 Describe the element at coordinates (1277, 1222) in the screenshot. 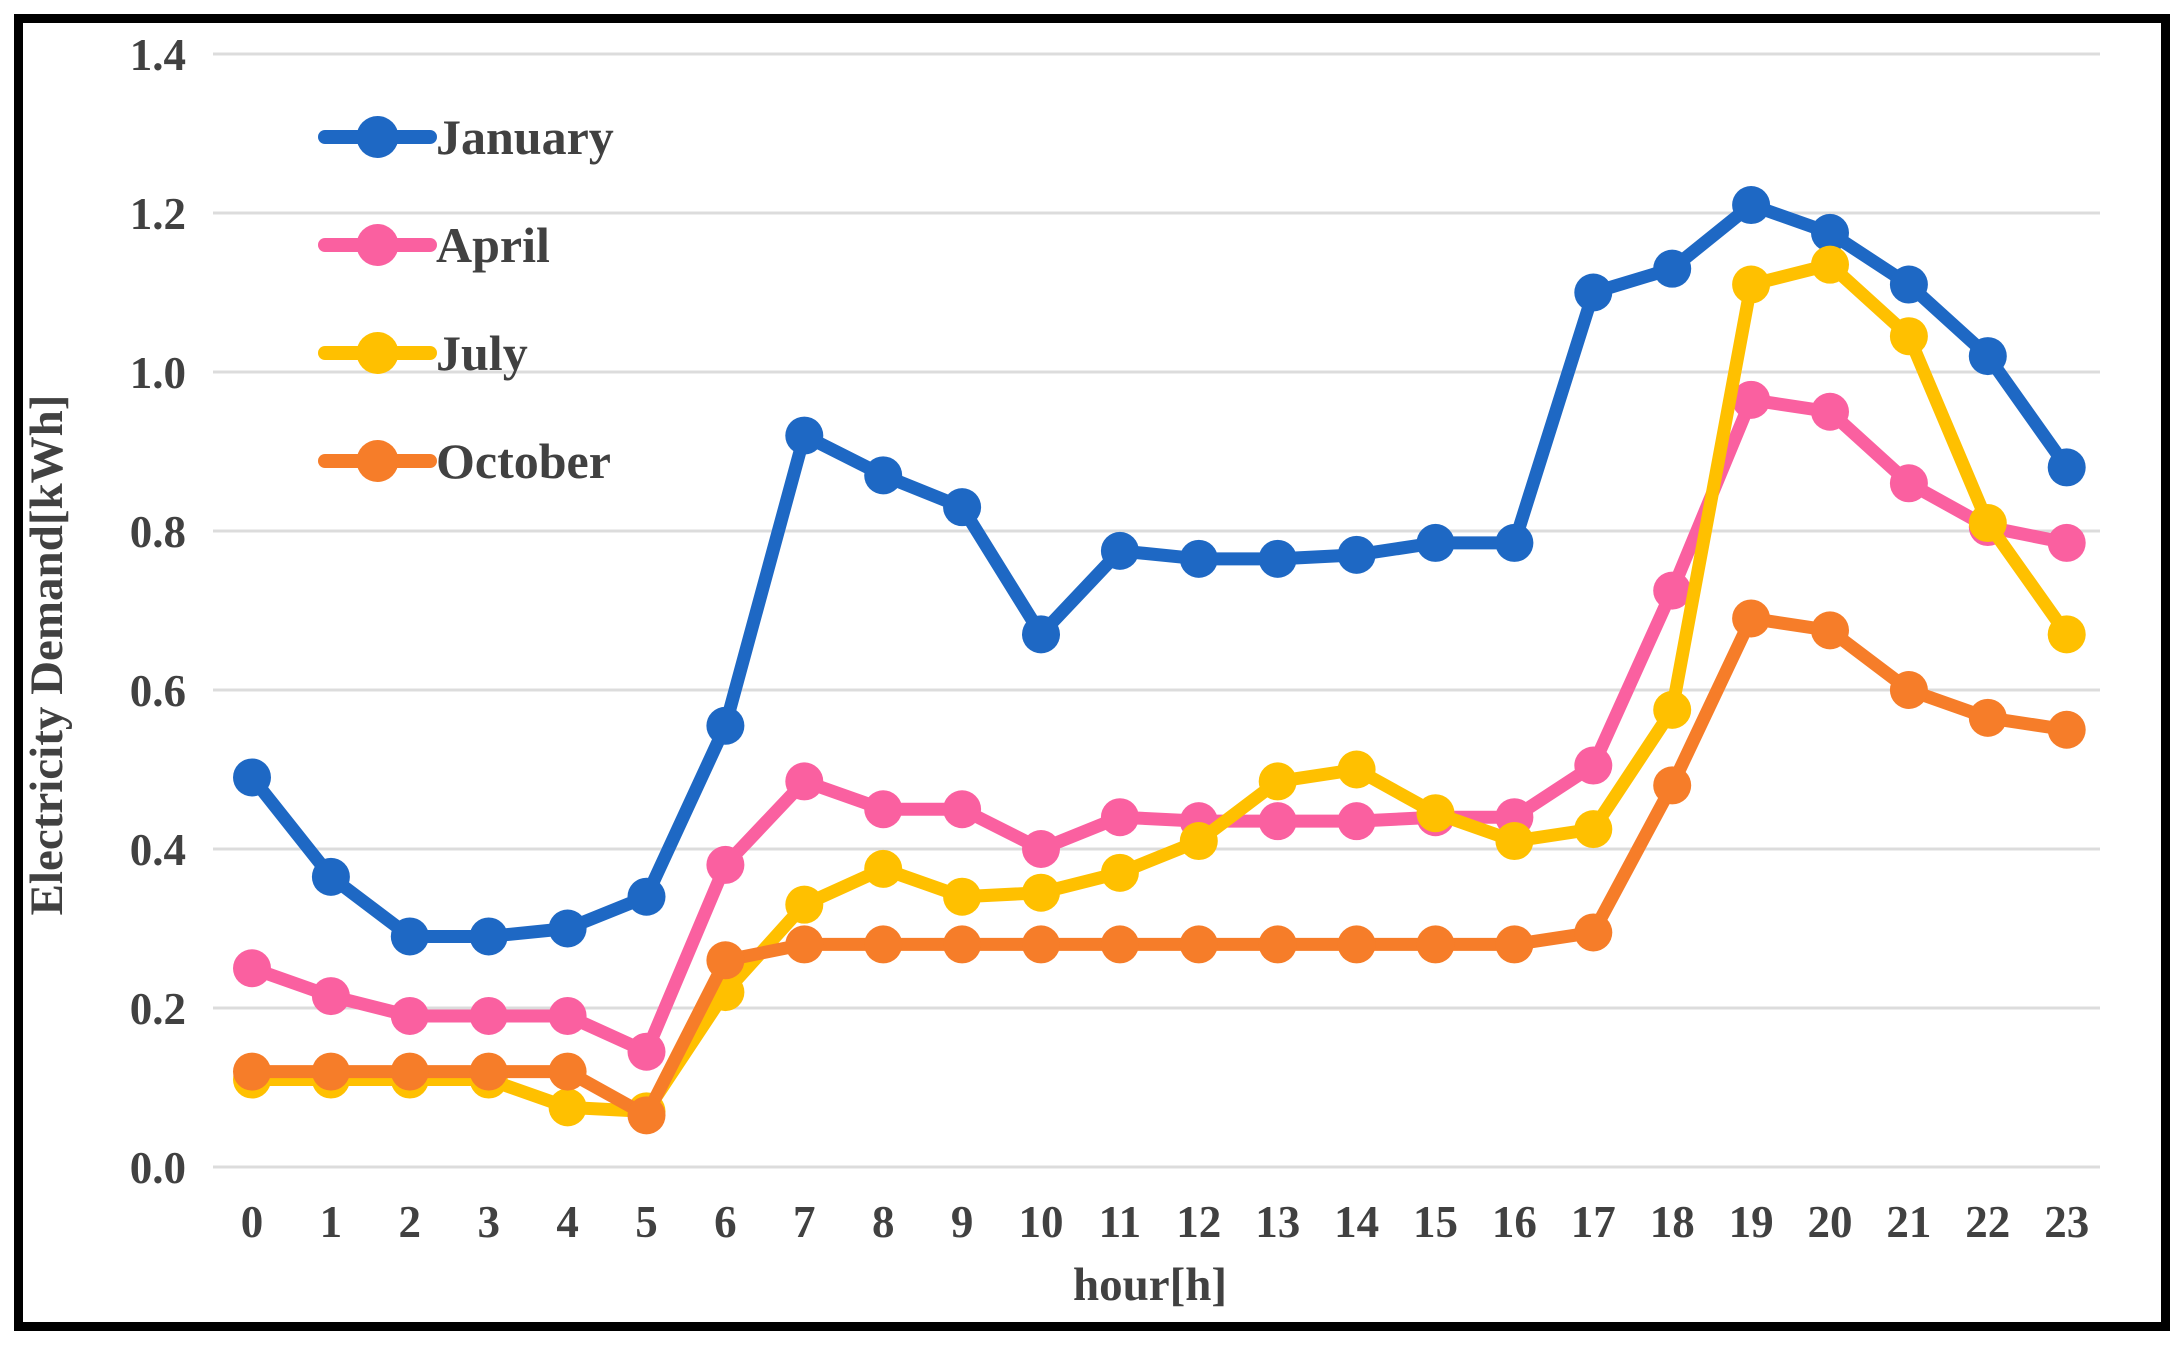

I see `x-tick-label: 13` at that location.